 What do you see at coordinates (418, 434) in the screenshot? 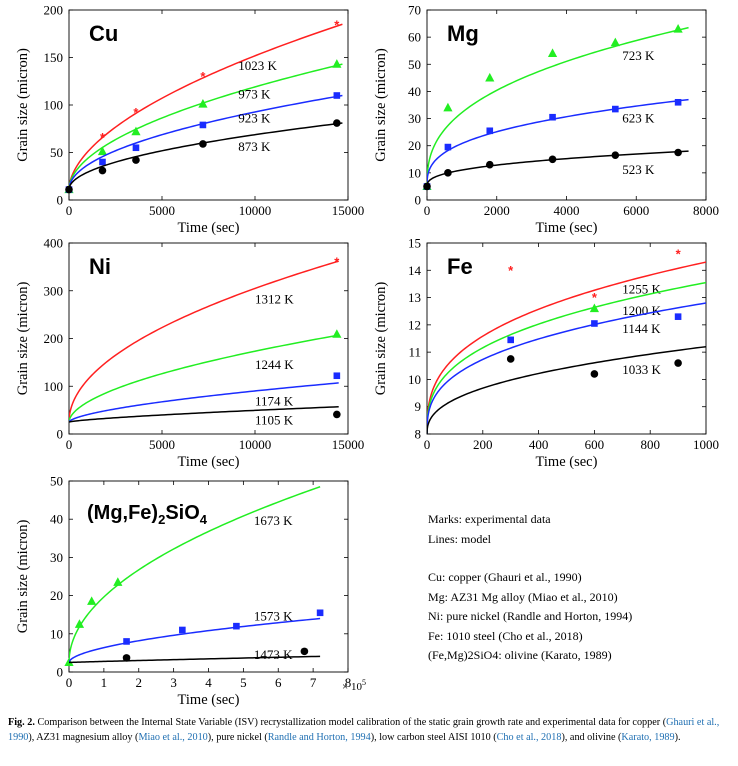
I see `y-tick-label: 8` at bounding box center [418, 434].